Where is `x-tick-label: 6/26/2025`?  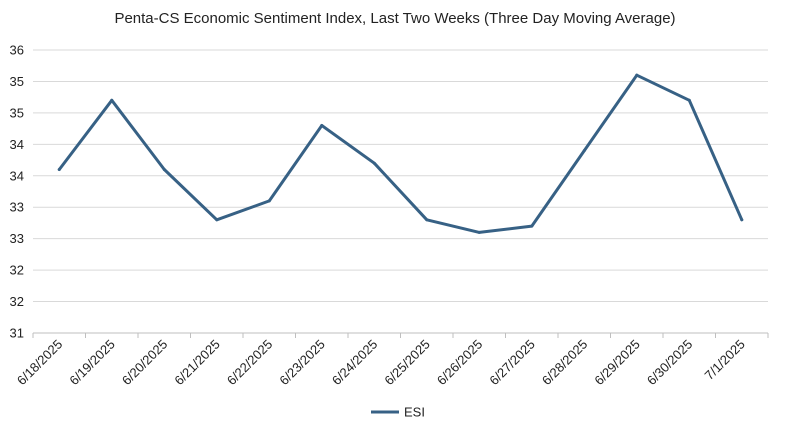 x-tick-label: 6/26/2025 is located at coordinates (460, 363).